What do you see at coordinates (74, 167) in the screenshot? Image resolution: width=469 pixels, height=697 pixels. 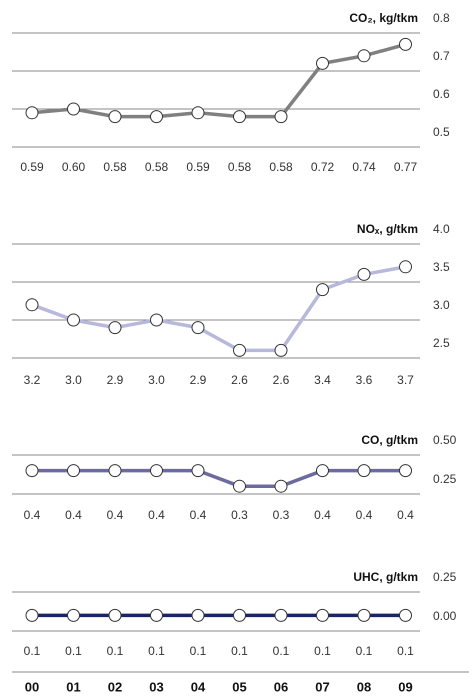 I see `value-label: 0.60` at bounding box center [74, 167].